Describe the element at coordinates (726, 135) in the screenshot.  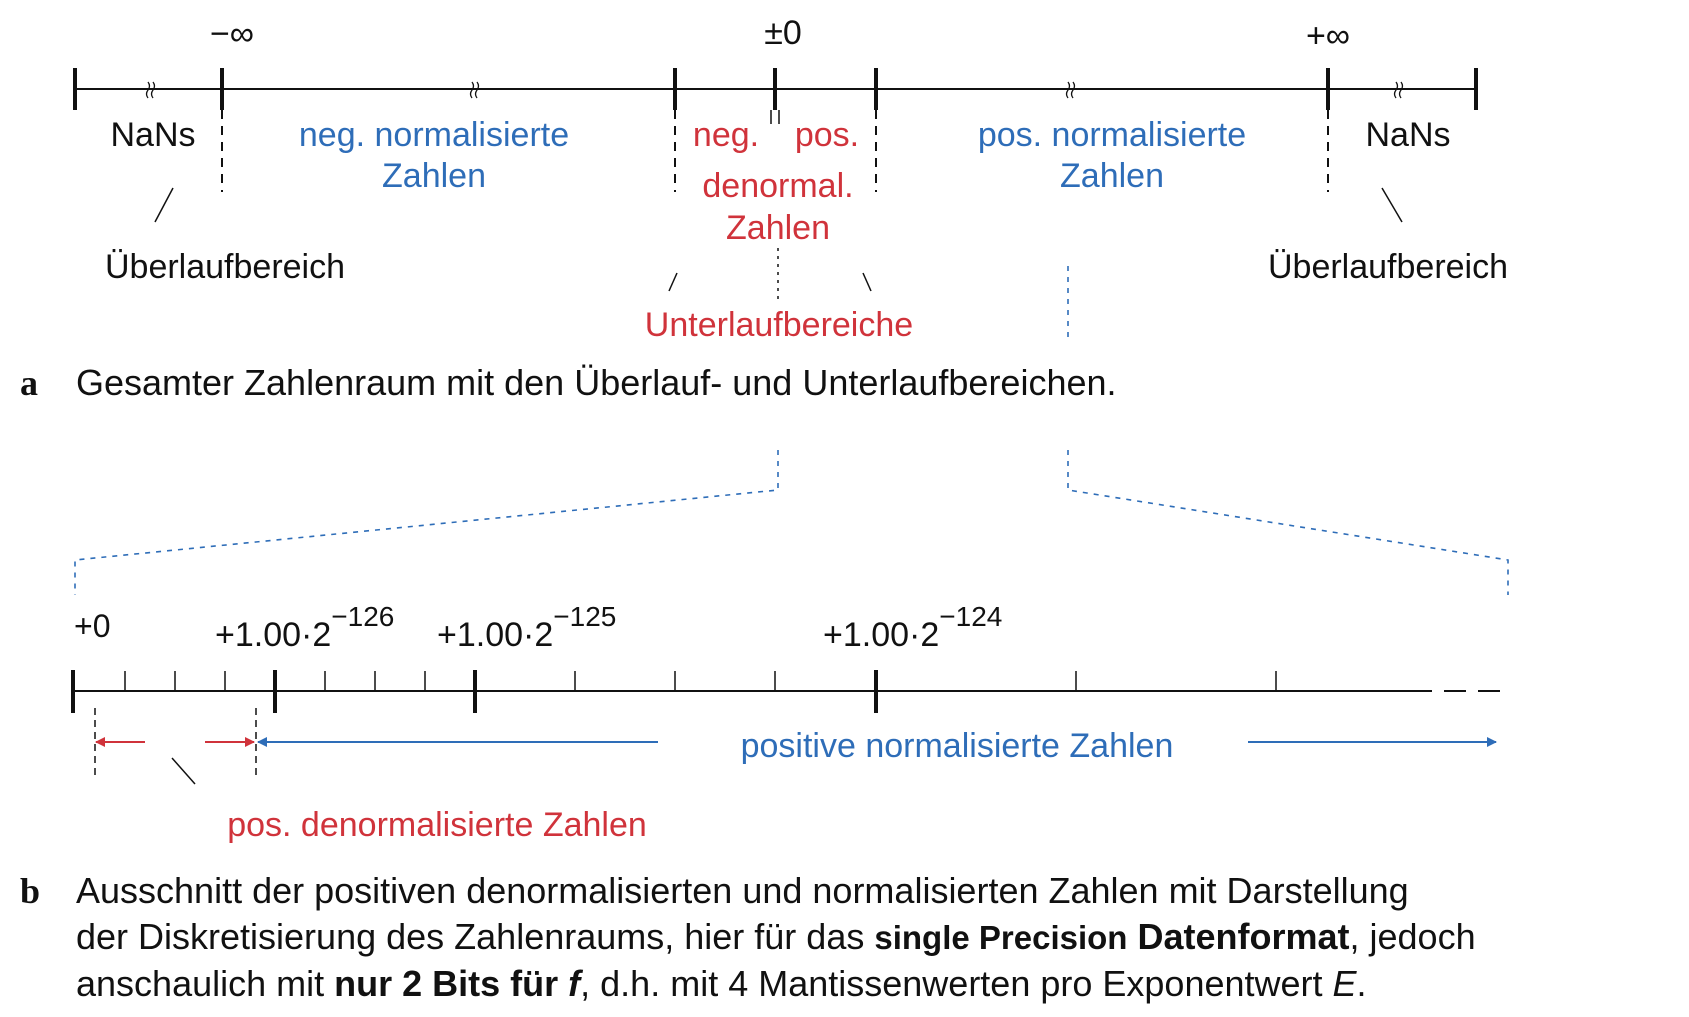
I see `neg-denormal-label: neg.` at that location.